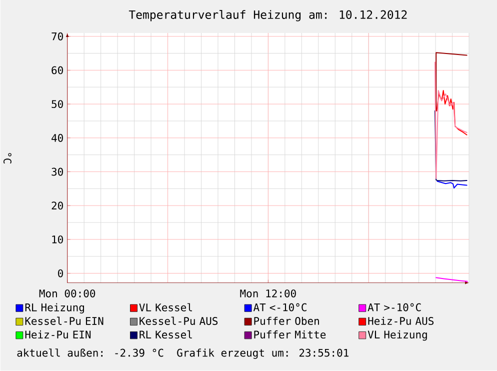  I want to click on legend-label: RL Heizung, so click(54, 308).